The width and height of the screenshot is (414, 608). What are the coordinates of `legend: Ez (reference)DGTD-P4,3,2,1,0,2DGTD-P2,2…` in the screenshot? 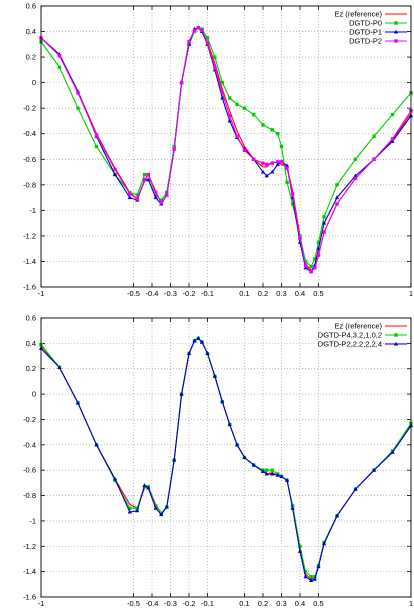 It's located at (362, 335).